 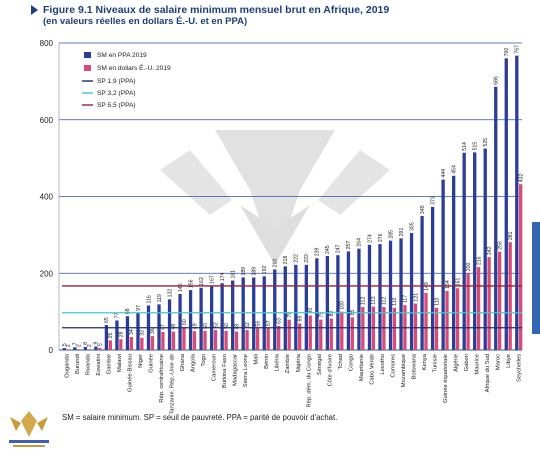 I want to click on x-tick-label: Ouganda, so click(x=67, y=365).